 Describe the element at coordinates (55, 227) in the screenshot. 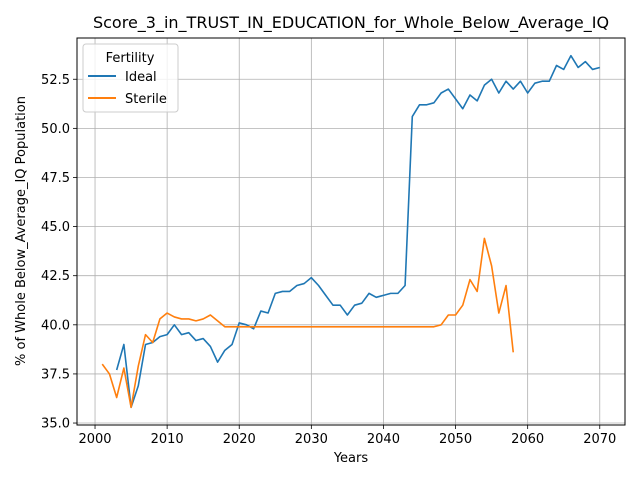

I see `y-tick-label: 45.0` at that location.